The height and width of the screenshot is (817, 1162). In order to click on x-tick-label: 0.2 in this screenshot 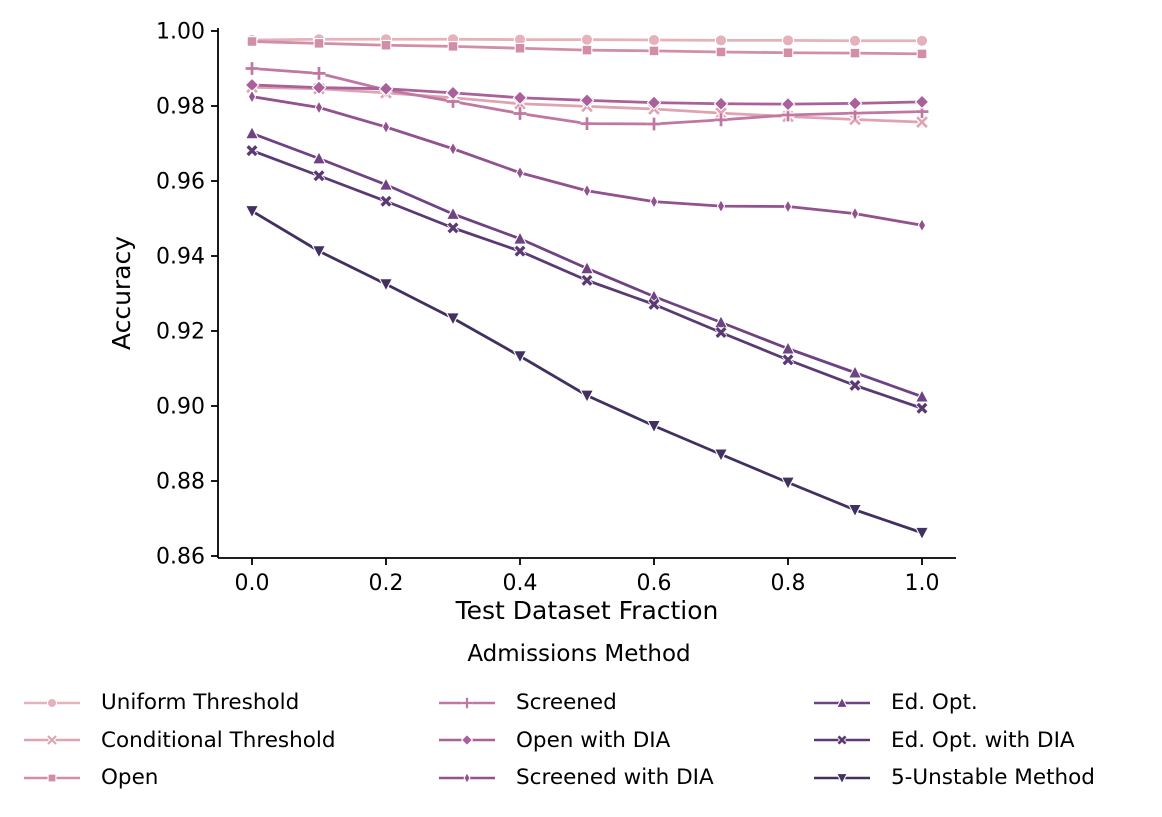, I will do `click(386, 583)`.